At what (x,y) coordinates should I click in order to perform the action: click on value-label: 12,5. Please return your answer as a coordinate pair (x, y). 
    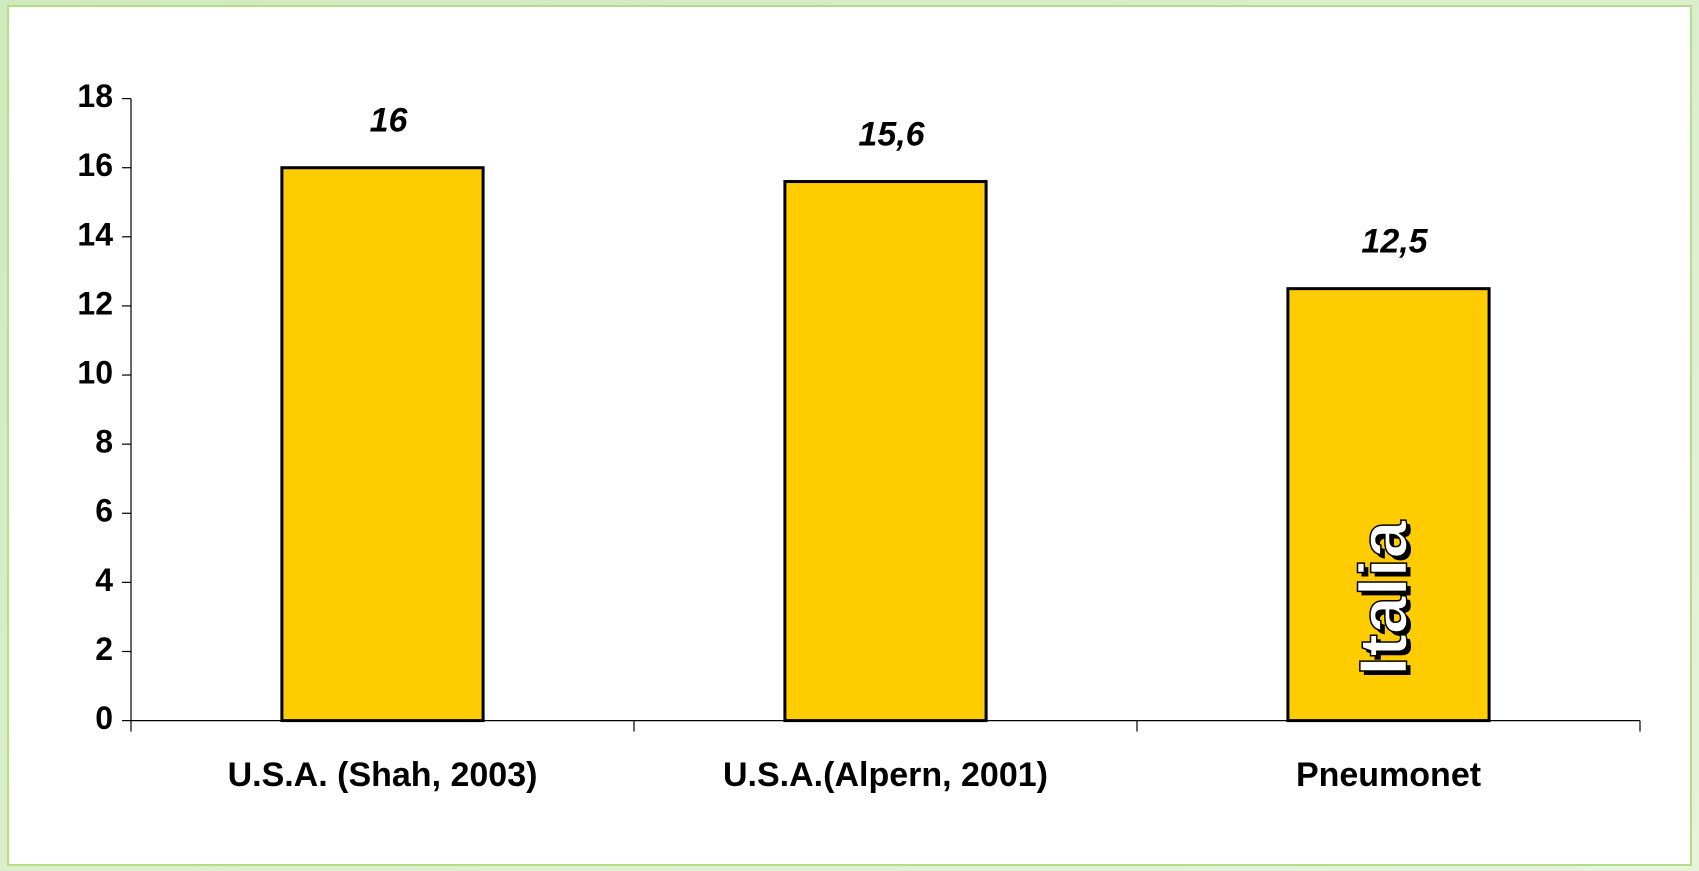
    Looking at the image, I should click on (1394, 242).